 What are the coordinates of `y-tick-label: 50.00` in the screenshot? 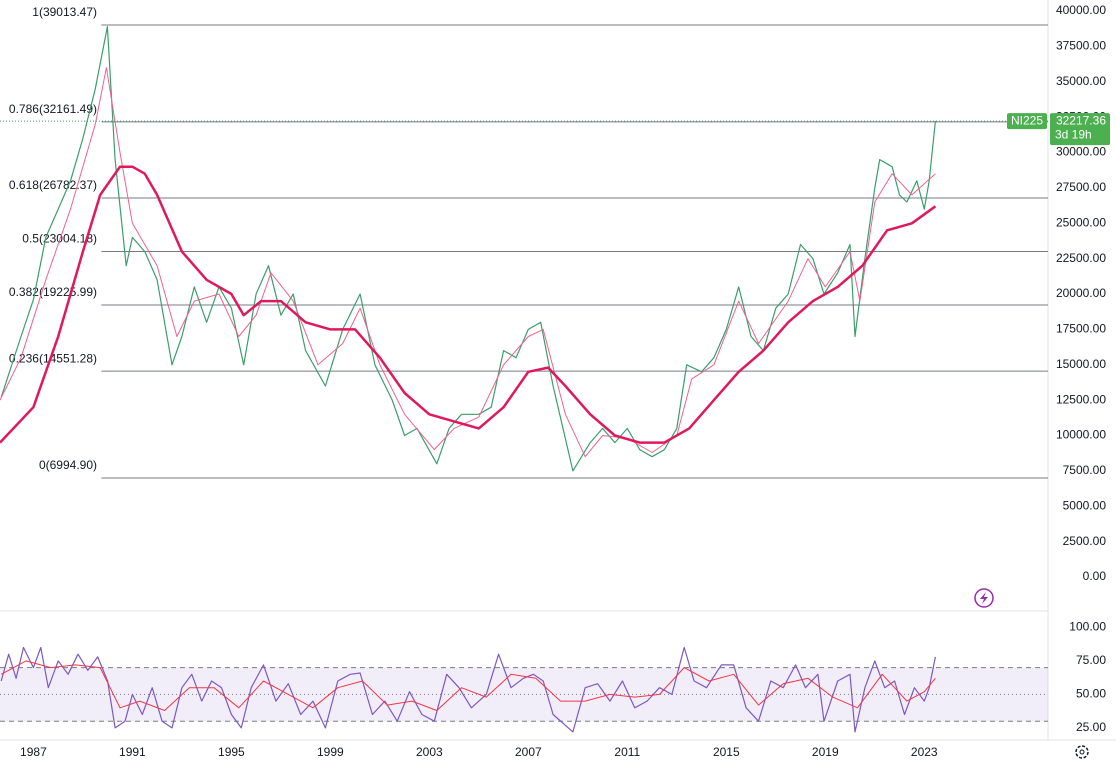 It's located at (1091, 694).